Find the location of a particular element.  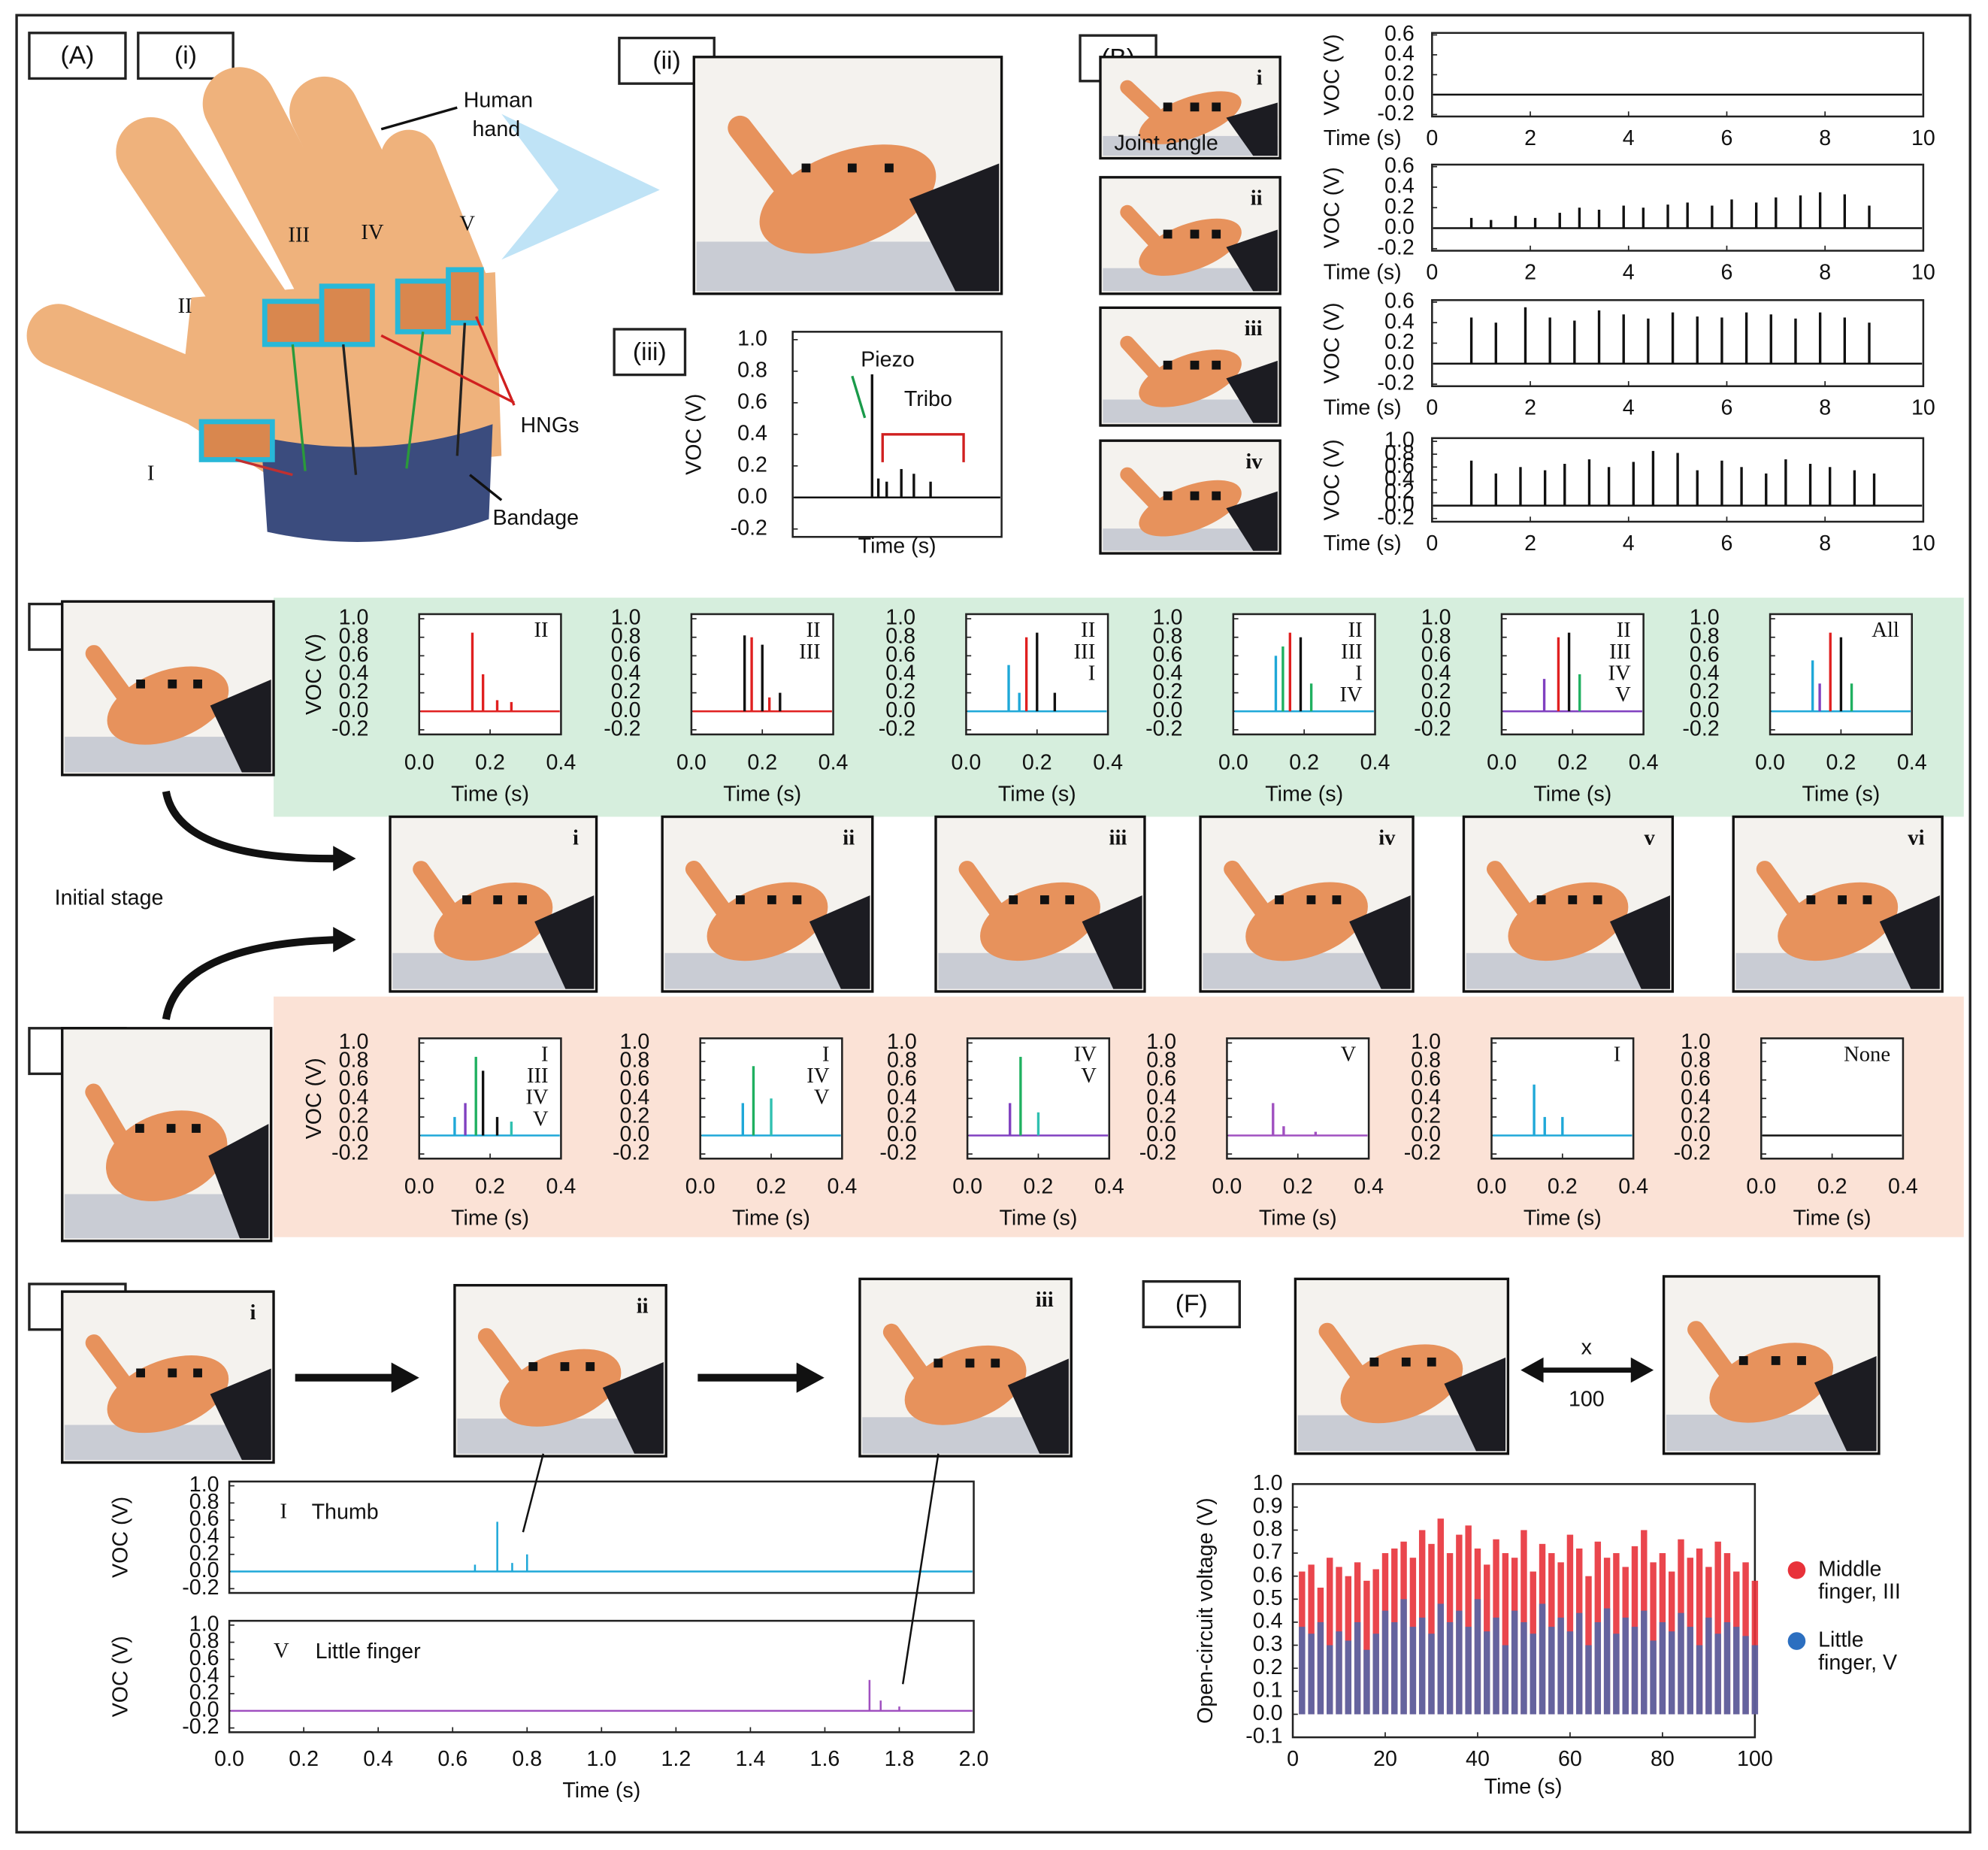

y-tick-label: 0.0 is located at coordinates (900, 710).